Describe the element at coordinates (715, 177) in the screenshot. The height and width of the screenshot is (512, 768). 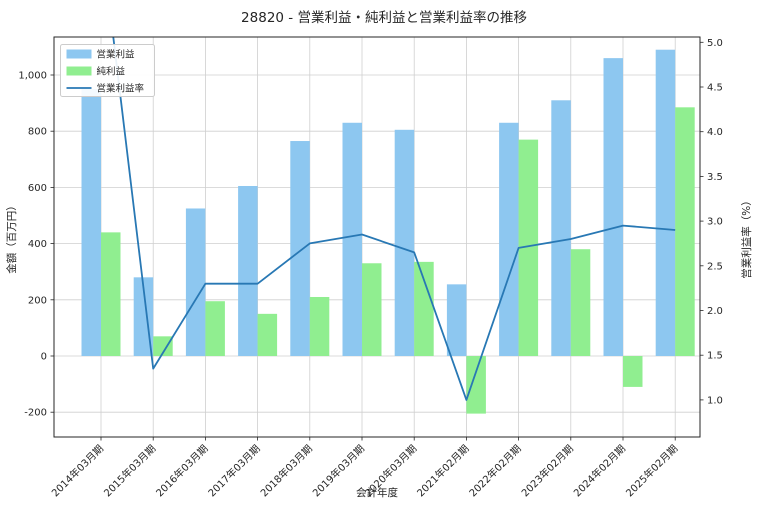
I see `y-tick-label-right: 3.5` at that location.